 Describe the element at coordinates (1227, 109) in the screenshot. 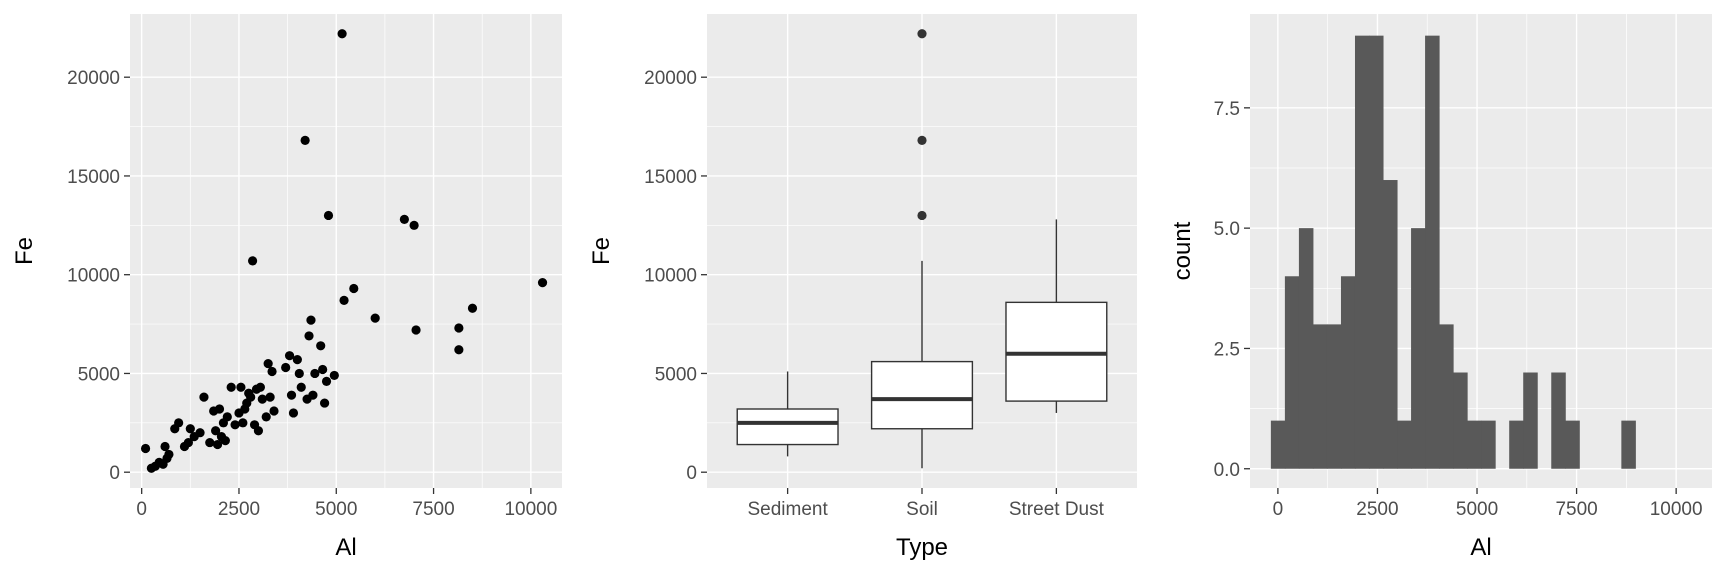

I see `histogram-y-tick-label: 7.5` at that location.